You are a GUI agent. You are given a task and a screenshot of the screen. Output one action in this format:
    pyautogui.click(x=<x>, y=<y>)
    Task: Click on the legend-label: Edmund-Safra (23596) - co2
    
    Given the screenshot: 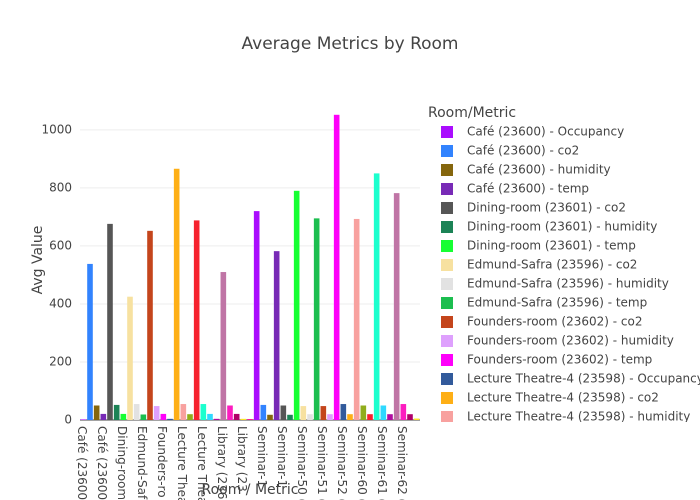 What is the action you would take?
    pyautogui.click(x=552, y=265)
    